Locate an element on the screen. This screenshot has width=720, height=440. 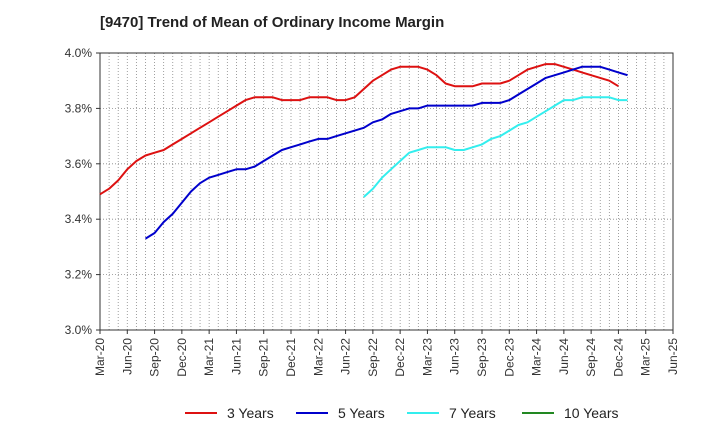
x-tick-label: Sep-21 is located at coordinates (264, 357).